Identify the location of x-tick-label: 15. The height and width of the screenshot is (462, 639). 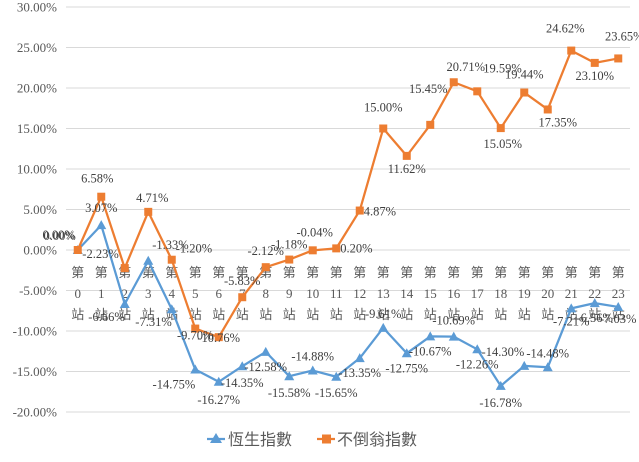
(430, 293).